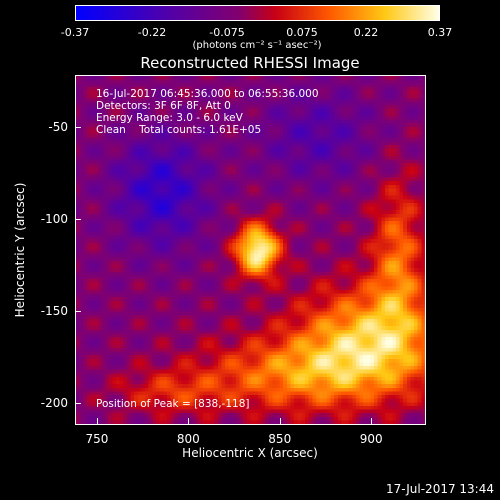 This screenshot has width=500, height=500. Describe the element at coordinates (227, 32) in the screenshot. I see `colorbar-tick-label: -0.075` at that location.